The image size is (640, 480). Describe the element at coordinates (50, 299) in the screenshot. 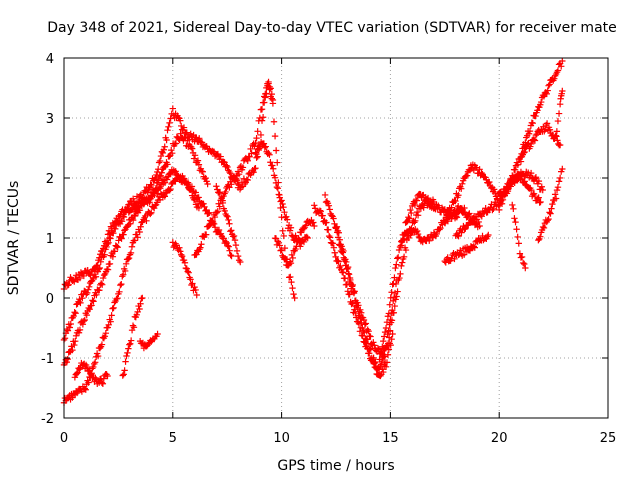

I see `y-tick-label: 0` at that location.